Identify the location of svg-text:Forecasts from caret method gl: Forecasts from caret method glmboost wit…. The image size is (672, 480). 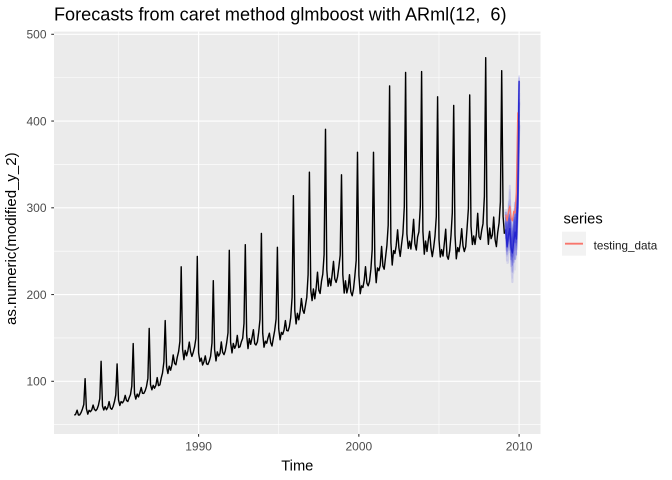
(280, 14).